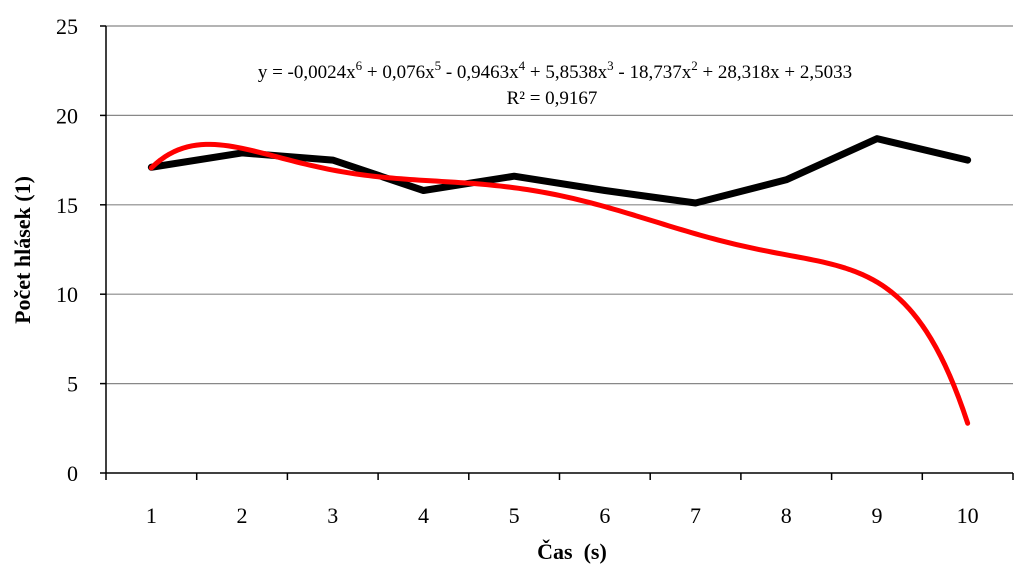 Image resolution: width=1033 pixels, height=571 pixels. What do you see at coordinates (67, 205) in the screenshot?
I see `y-tick-label: 15` at bounding box center [67, 205].